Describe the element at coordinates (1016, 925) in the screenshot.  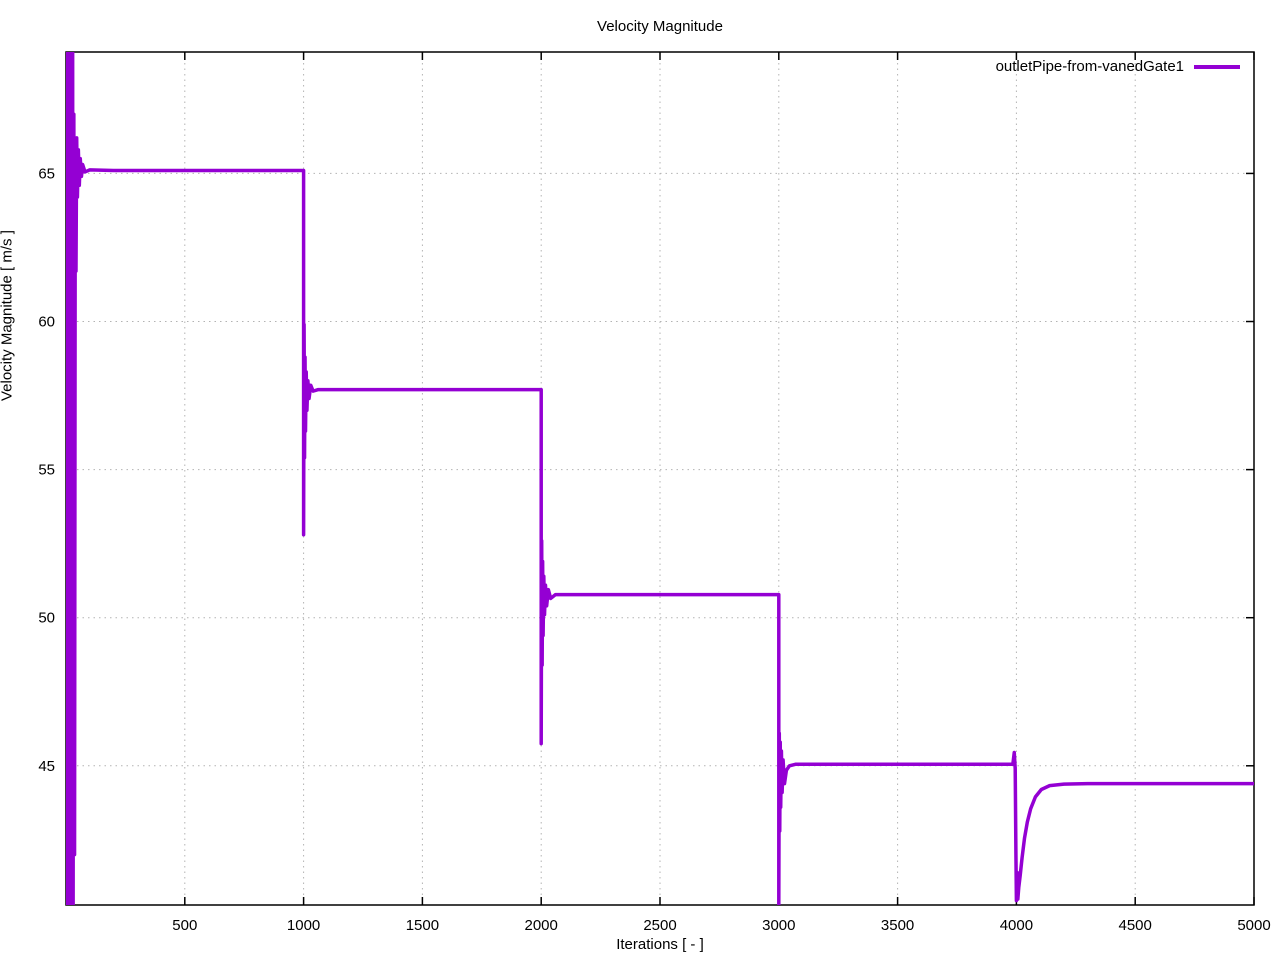
I see `x-tick-label: 4000` at that location.